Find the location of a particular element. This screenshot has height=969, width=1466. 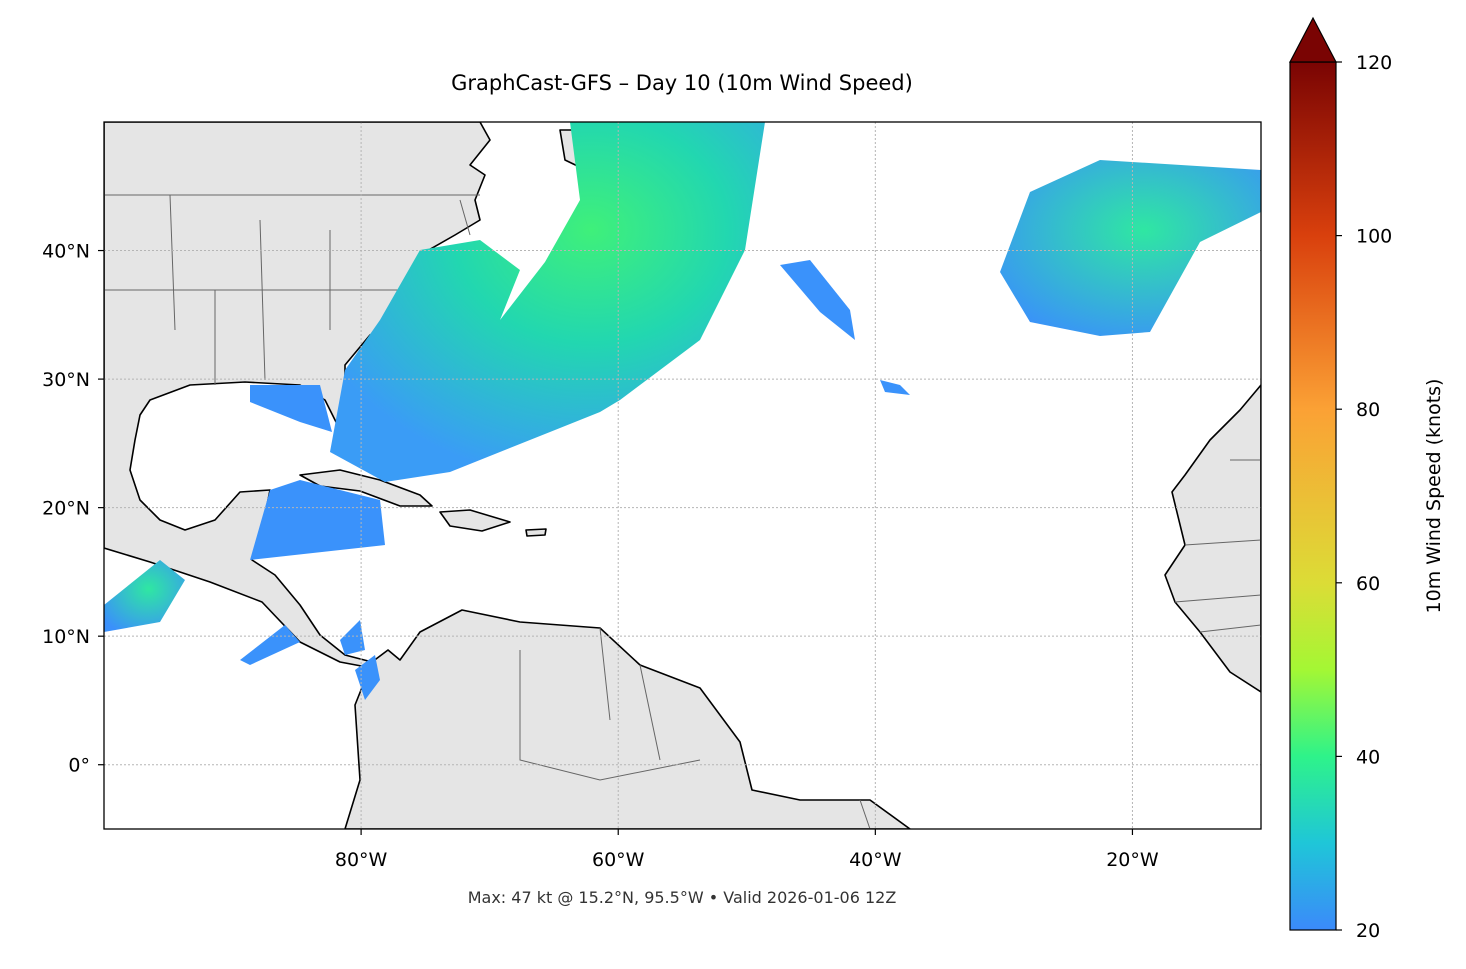

x-tick-label: 20°W is located at coordinates (1132, 860).